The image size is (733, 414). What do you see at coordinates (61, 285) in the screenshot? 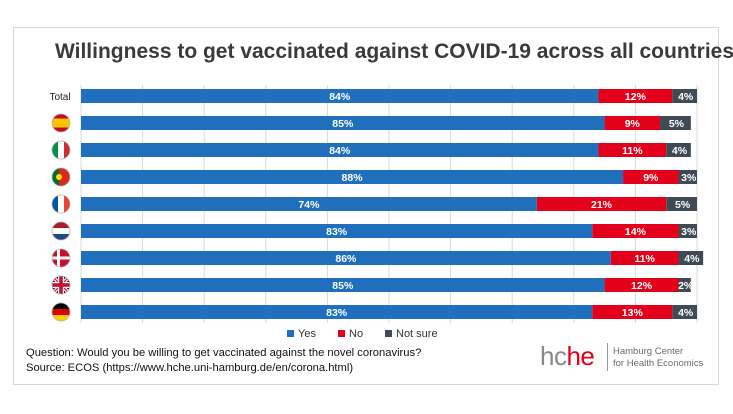
I see `flag-uk-icon` at bounding box center [61, 285].